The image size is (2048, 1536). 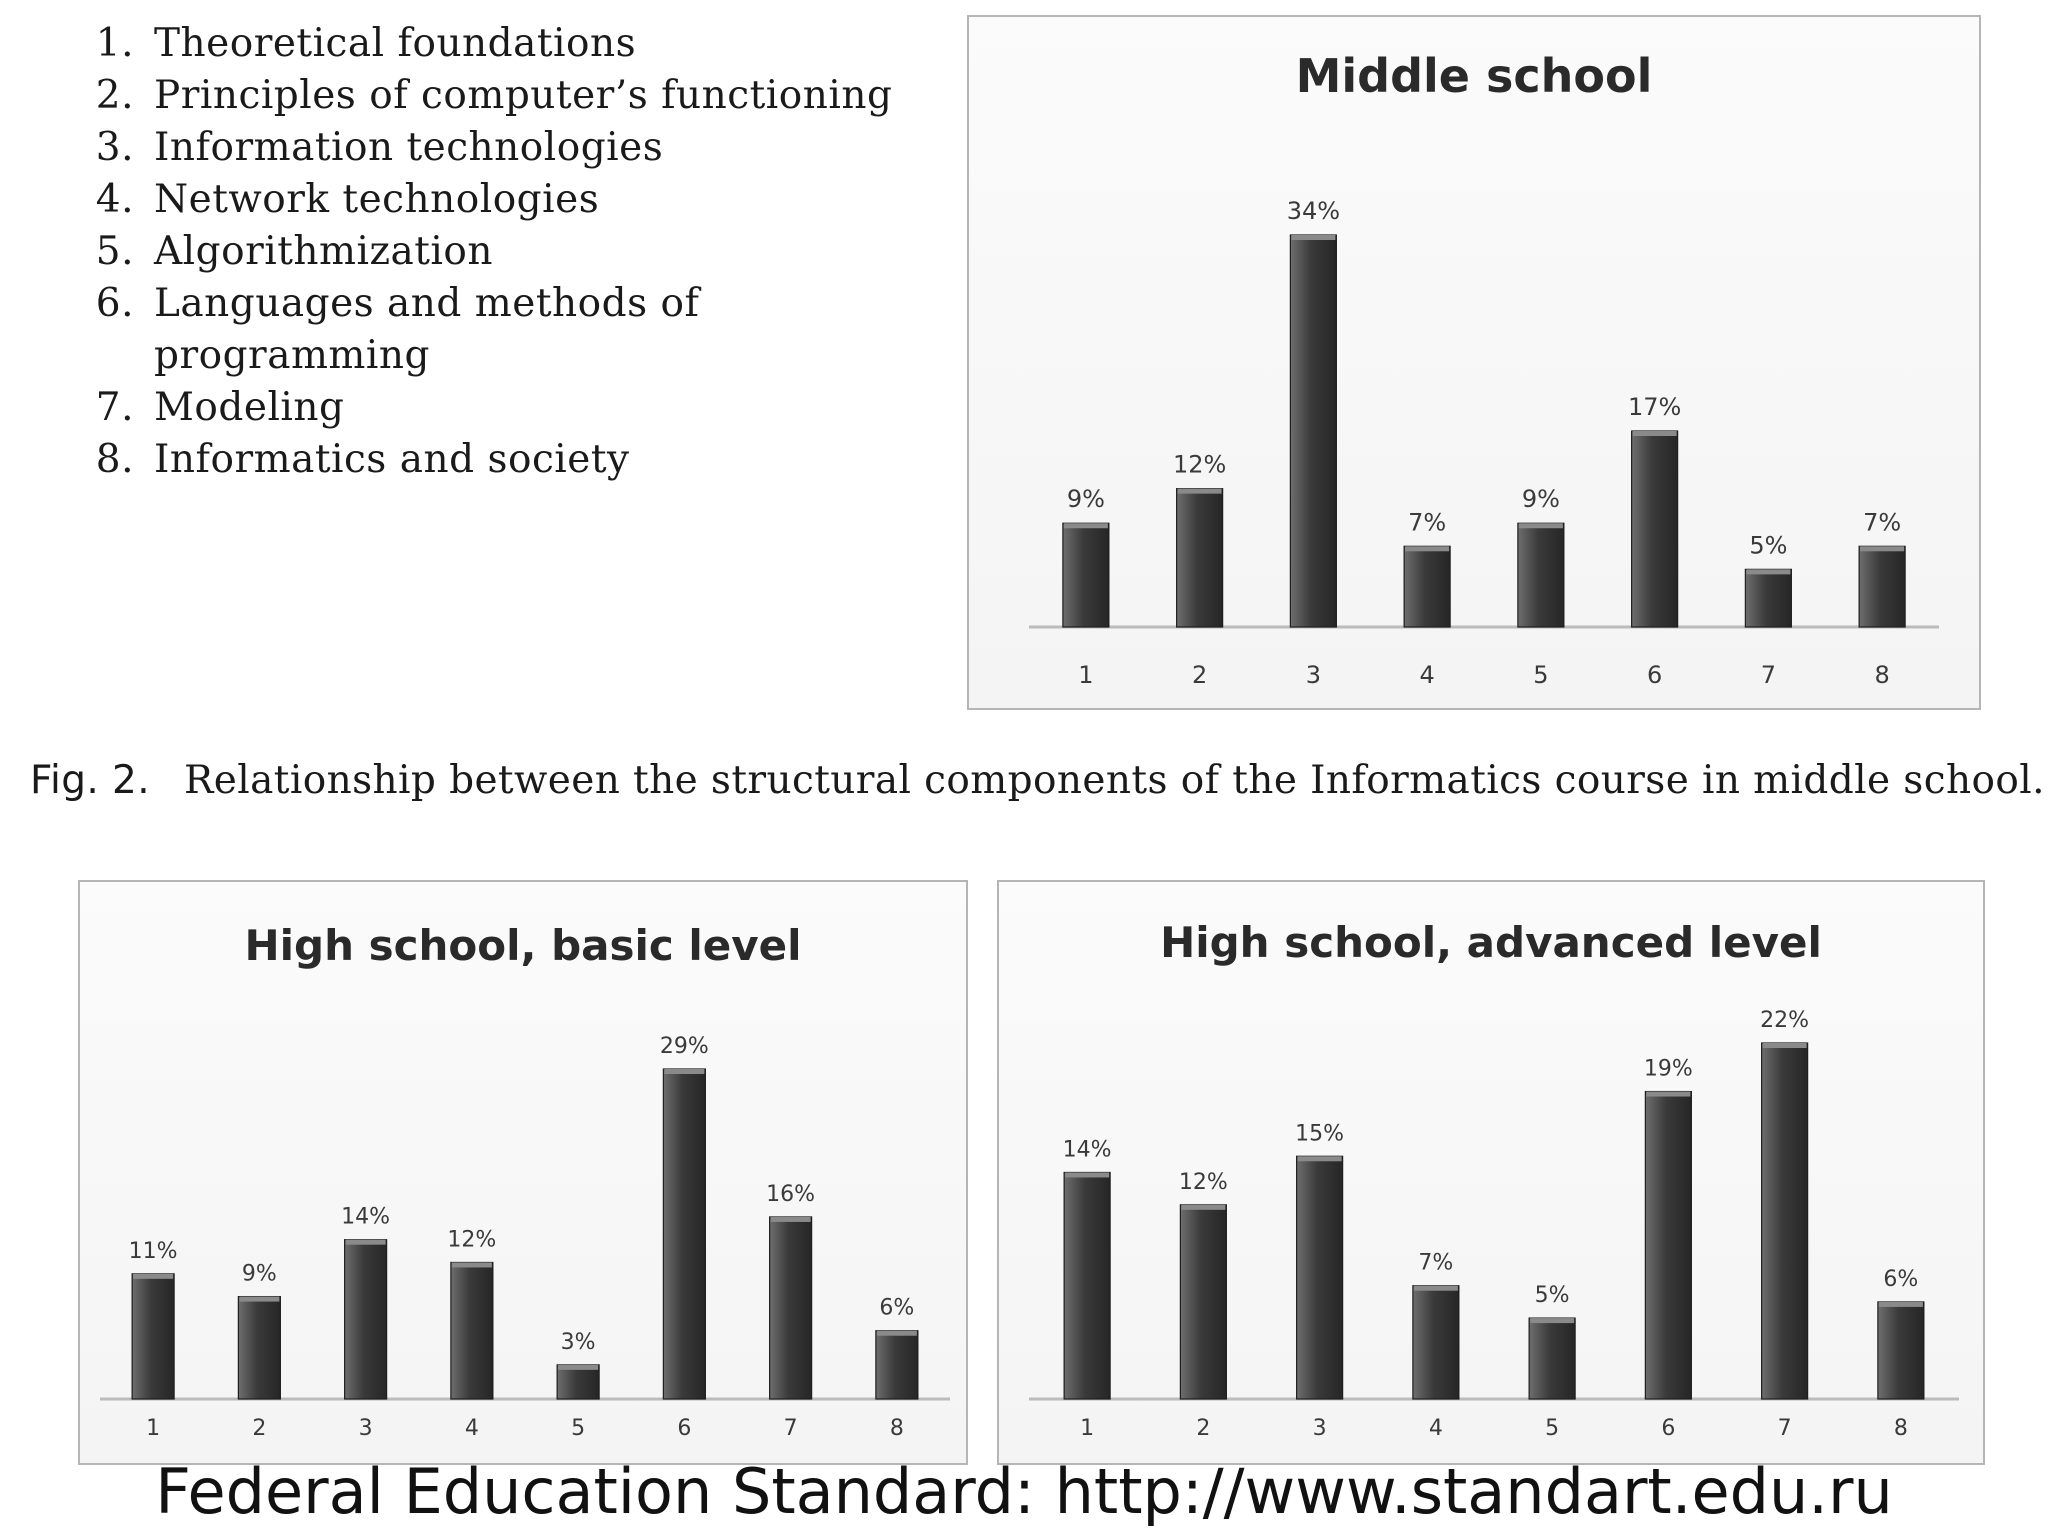 I want to click on topic-number: 5., so click(x=114, y=251).